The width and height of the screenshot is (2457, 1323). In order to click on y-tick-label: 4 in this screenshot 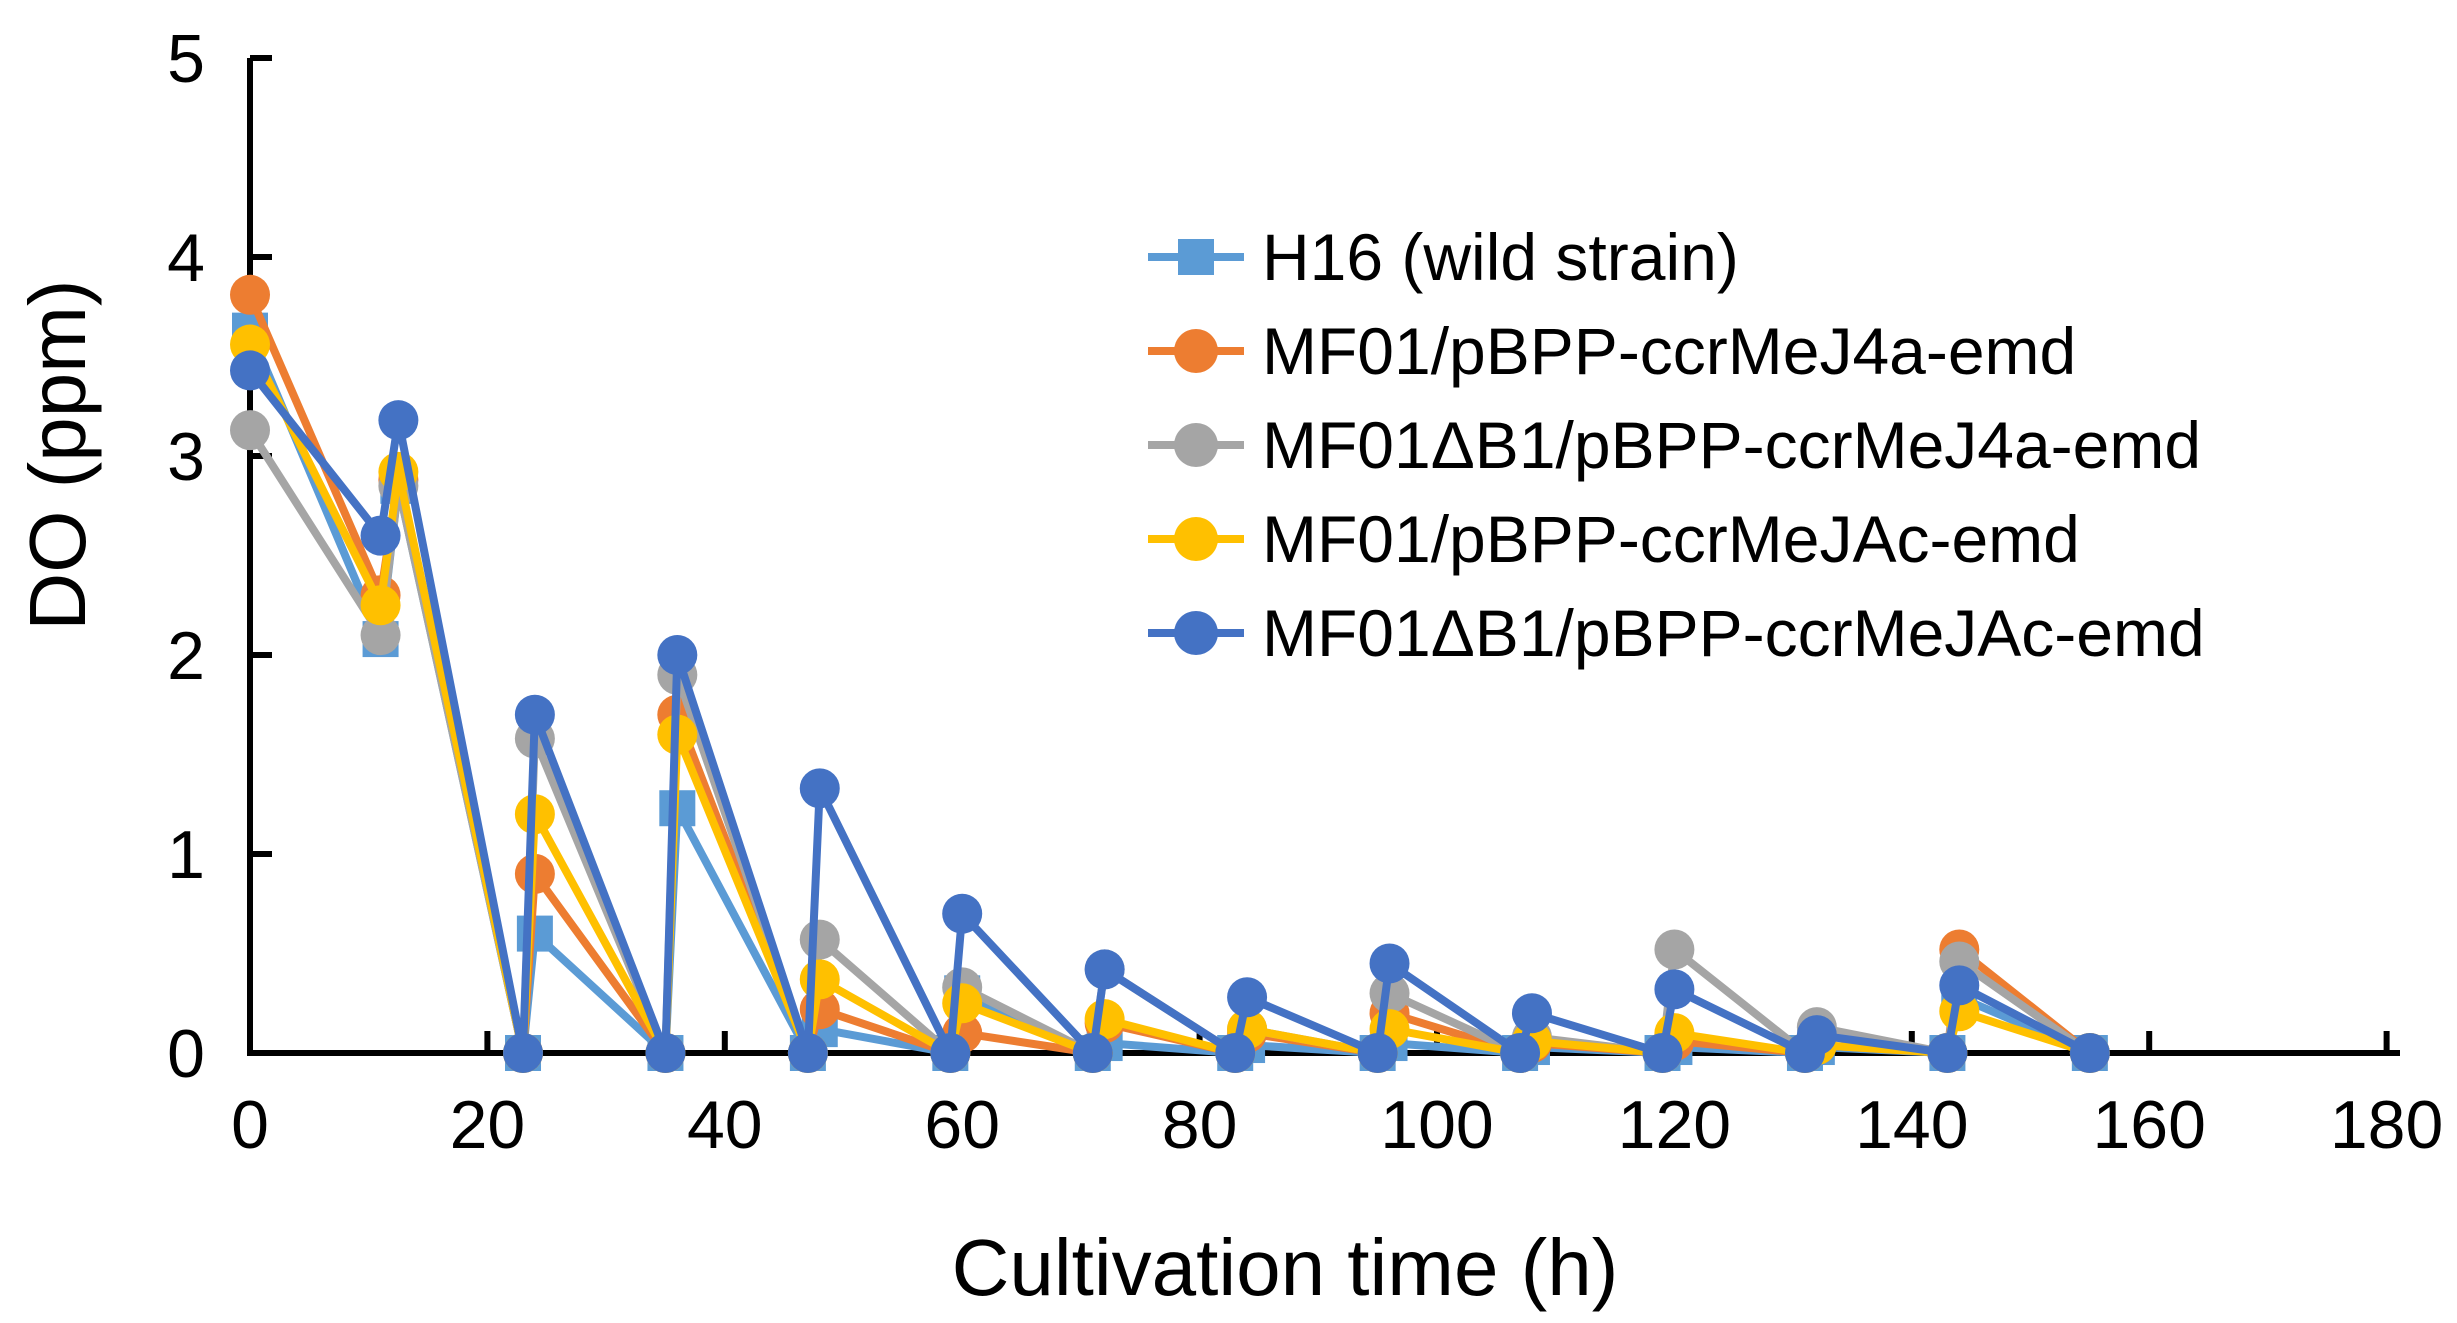, I will do `click(186, 258)`.